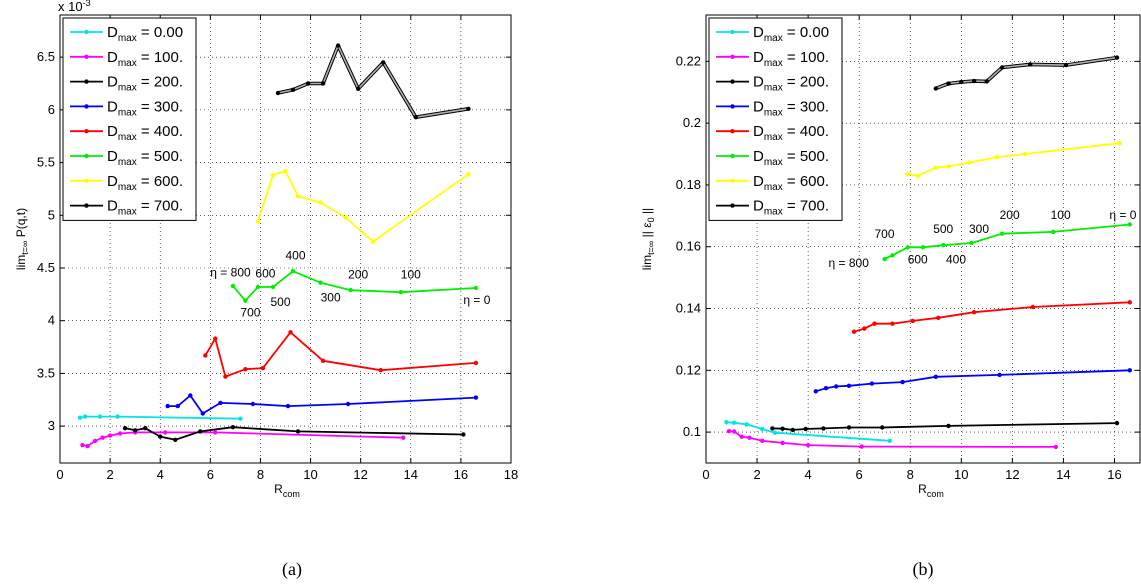  Describe the element at coordinates (360, 474) in the screenshot. I see `x-tick-label: 12` at that location.